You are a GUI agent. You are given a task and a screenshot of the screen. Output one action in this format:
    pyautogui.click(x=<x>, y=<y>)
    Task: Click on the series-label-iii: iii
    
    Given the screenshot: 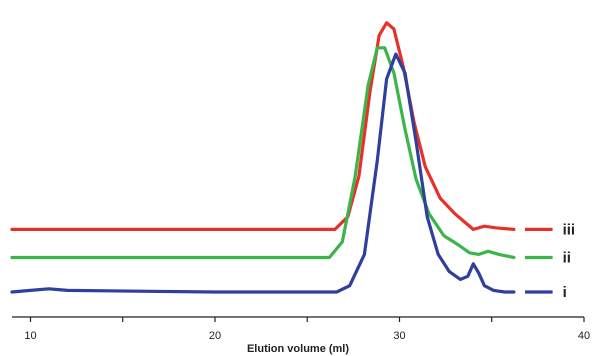 What is the action you would take?
    pyautogui.click(x=569, y=229)
    